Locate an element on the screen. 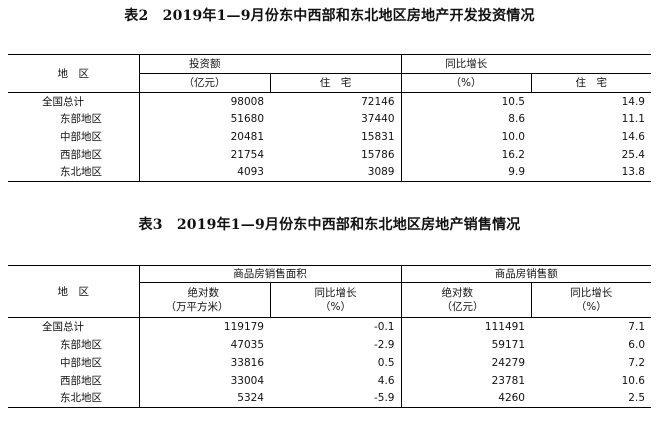 The width and height of the screenshot is (659, 421). cell-sales: 23781 is located at coordinates (508, 380).